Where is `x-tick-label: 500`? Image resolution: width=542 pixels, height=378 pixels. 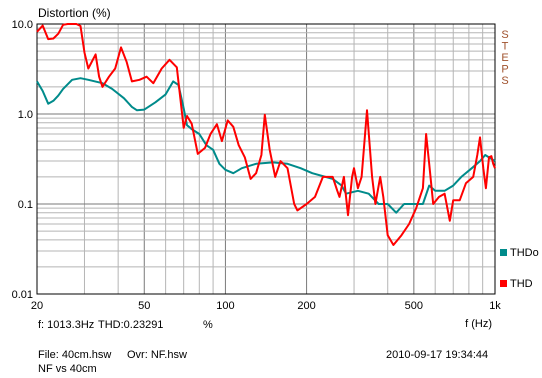 x-tick-label: 500 is located at coordinates (414, 306).